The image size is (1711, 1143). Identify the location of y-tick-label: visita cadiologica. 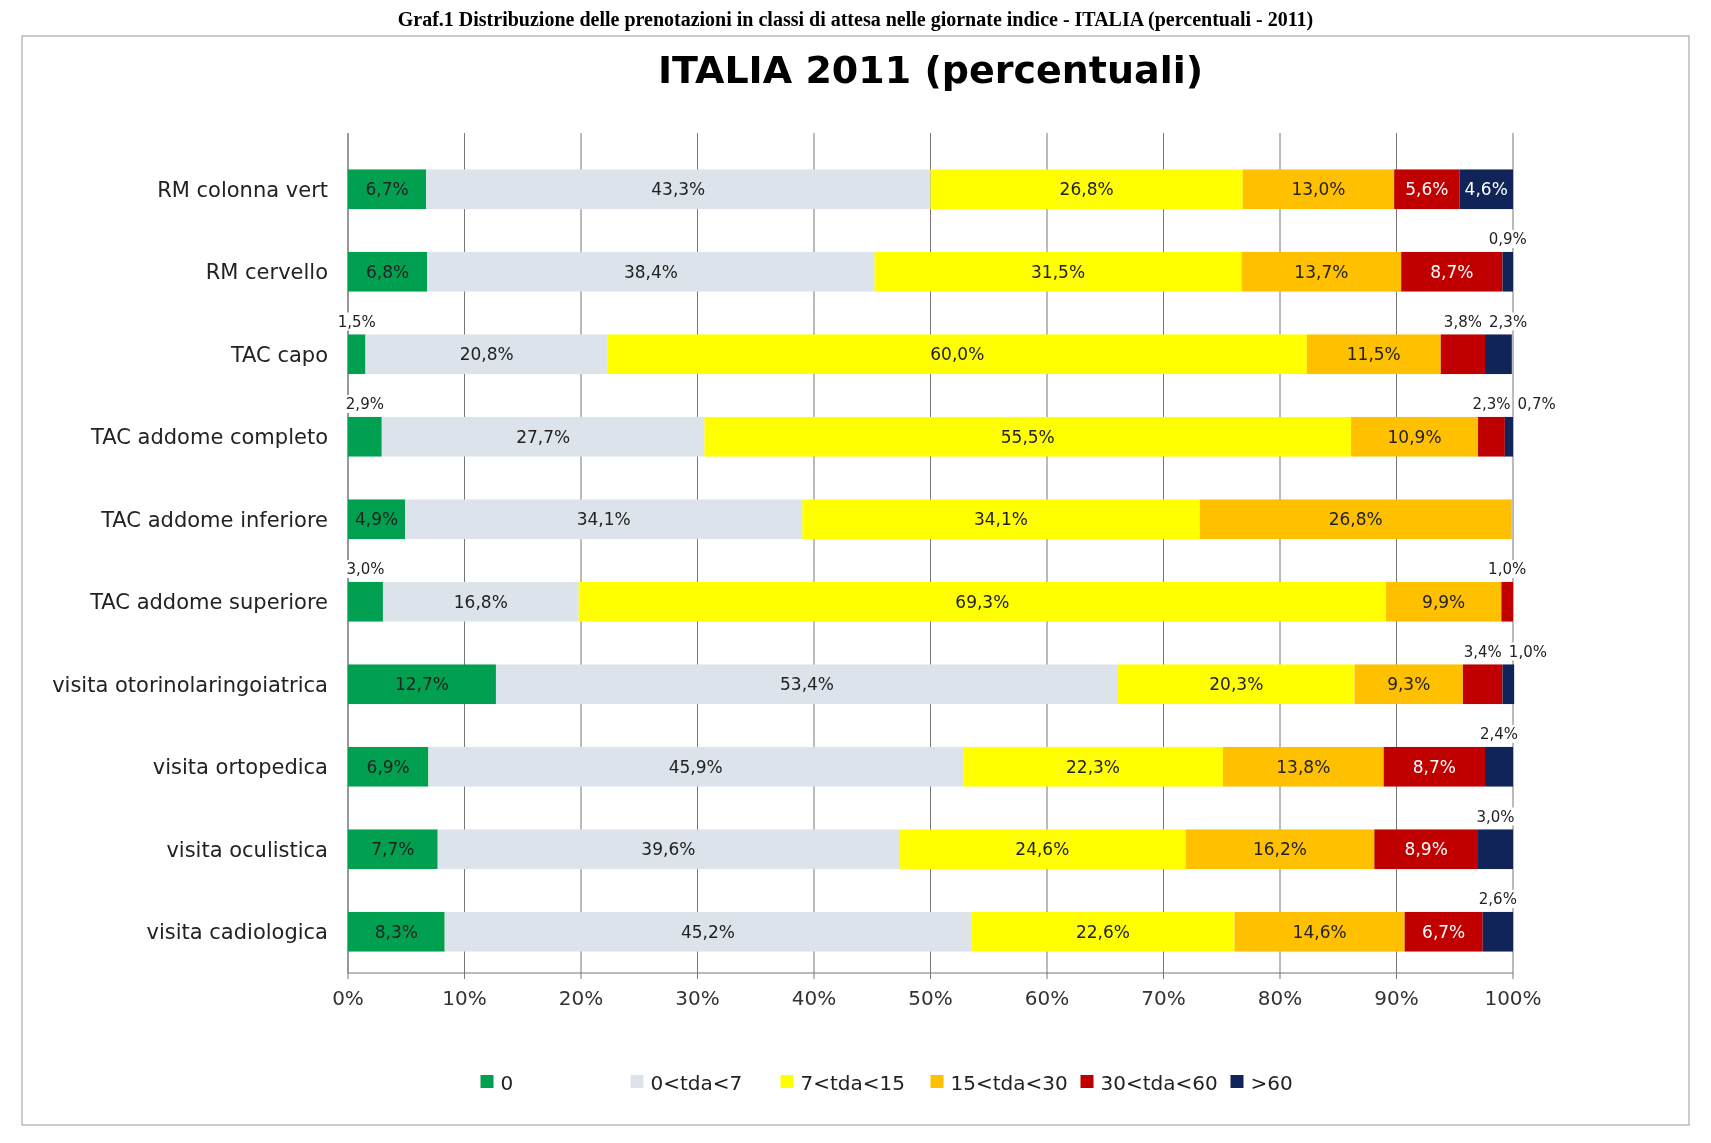
(237, 932).